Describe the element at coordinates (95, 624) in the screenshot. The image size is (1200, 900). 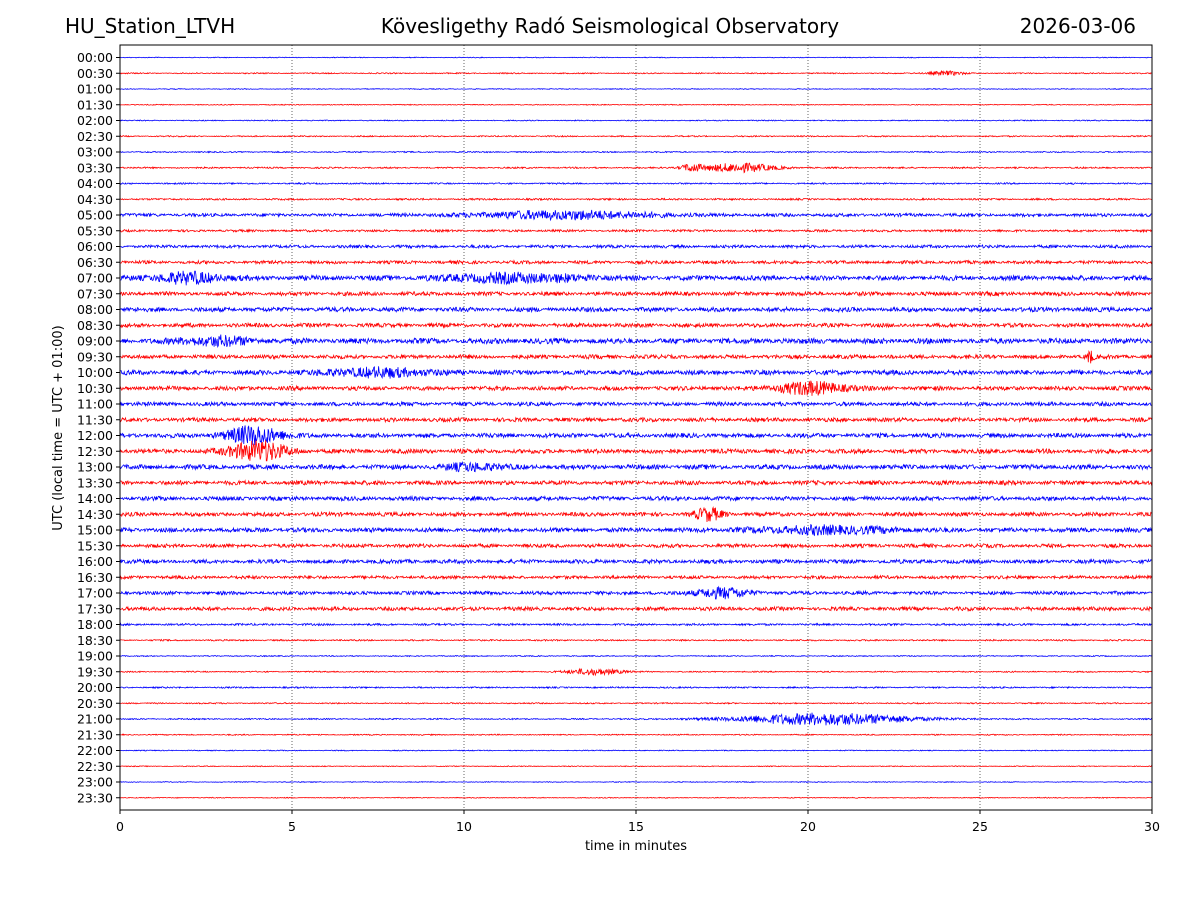
I see `y-tick-label: 18:00` at that location.